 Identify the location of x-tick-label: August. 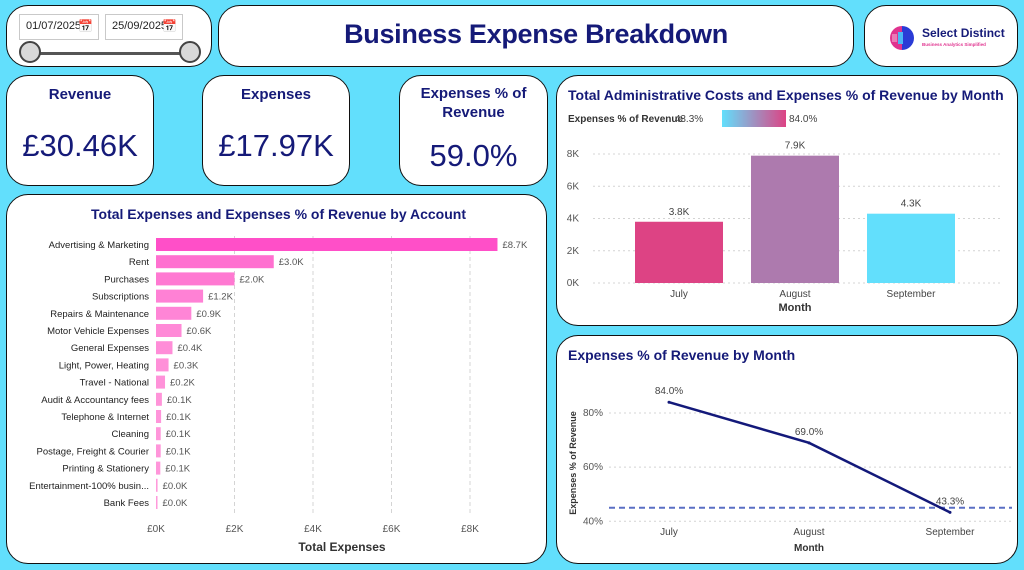
(794, 294).